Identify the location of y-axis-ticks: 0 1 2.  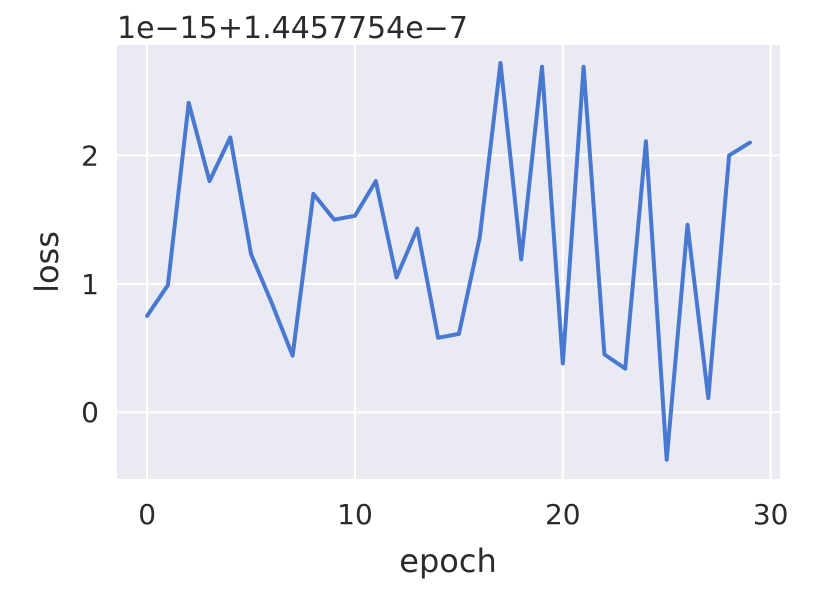
(90, 284).